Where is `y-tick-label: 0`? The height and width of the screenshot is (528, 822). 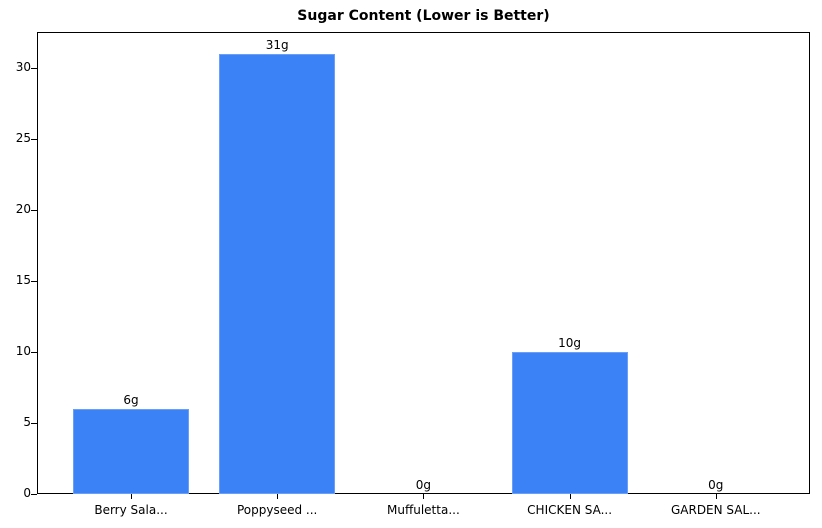 y-tick-label: 0 is located at coordinates (27, 493).